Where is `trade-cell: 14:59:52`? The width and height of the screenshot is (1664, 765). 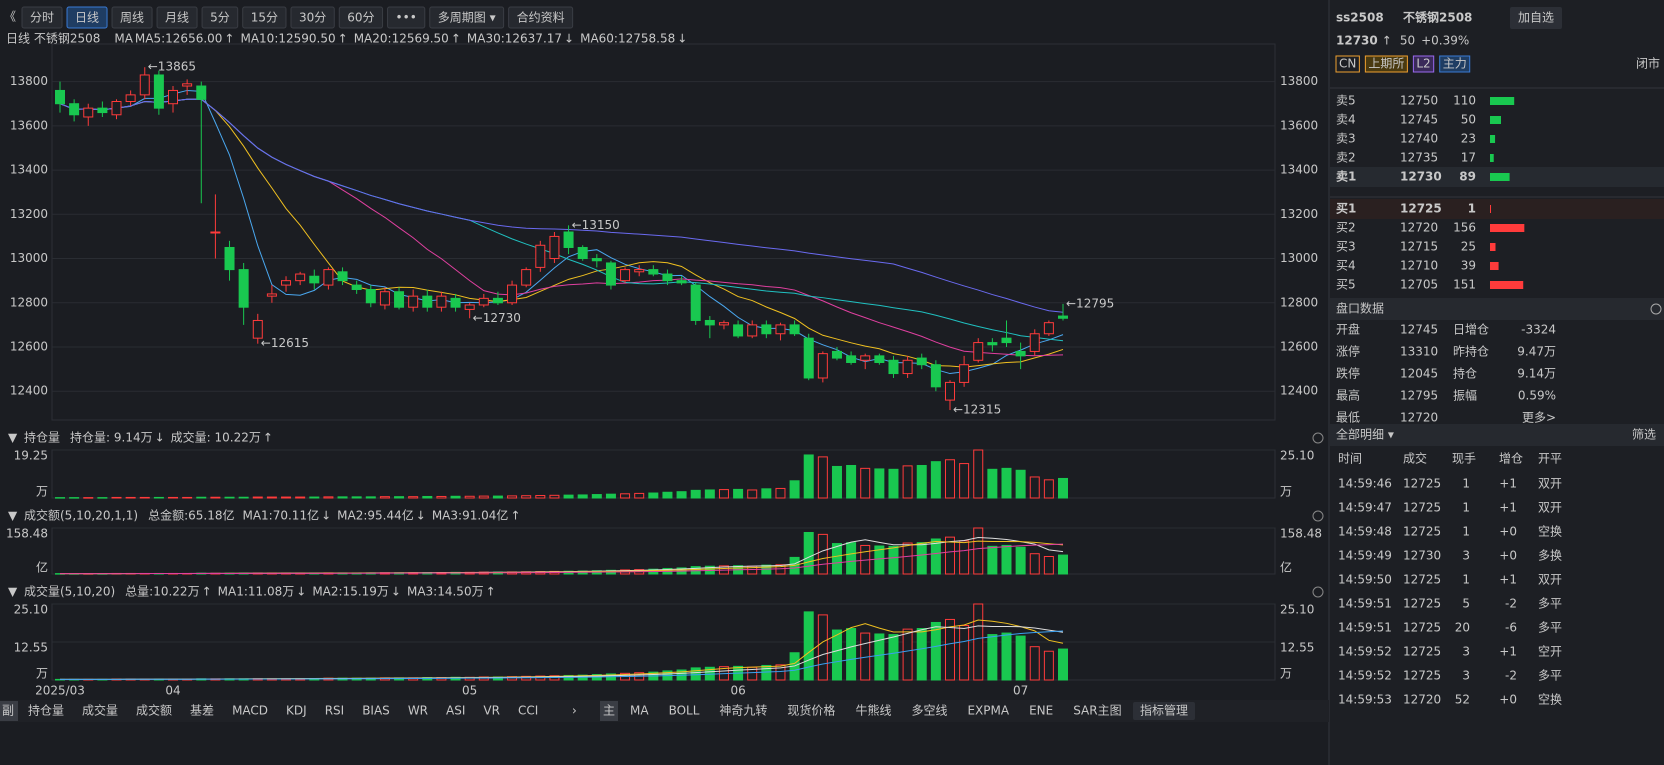 trade-cell: 14:59:52 is located at coordinates (1365, 676).